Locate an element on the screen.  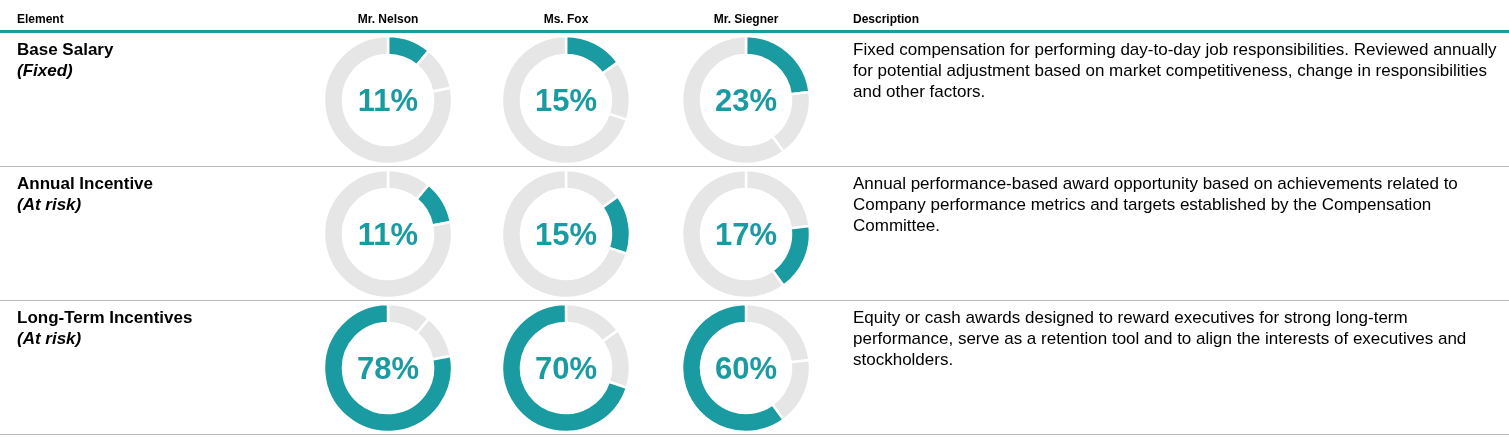
text: Mr. Nelson is located at coordinates (388, 19).